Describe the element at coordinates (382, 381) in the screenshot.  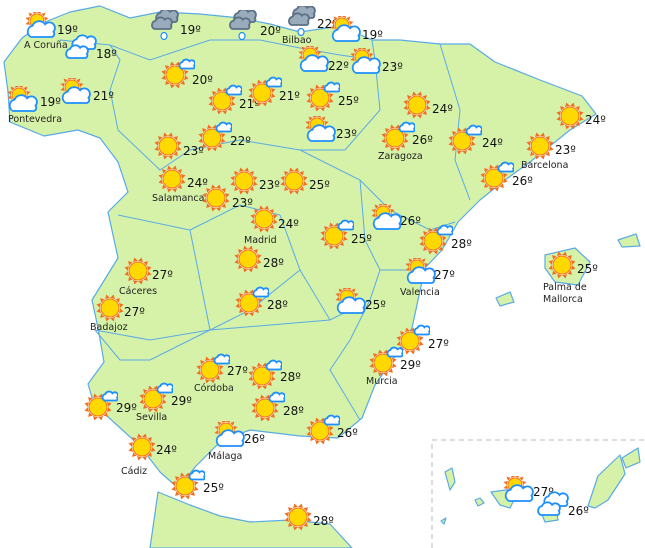
I see `city-label: Murcia` at that location.